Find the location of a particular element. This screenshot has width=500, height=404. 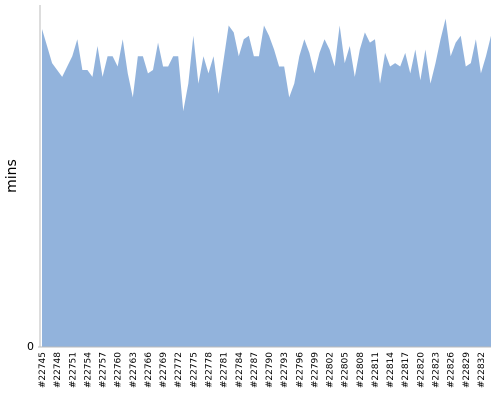

x-tick-label: #22781 is located at coordinates (225, 370).